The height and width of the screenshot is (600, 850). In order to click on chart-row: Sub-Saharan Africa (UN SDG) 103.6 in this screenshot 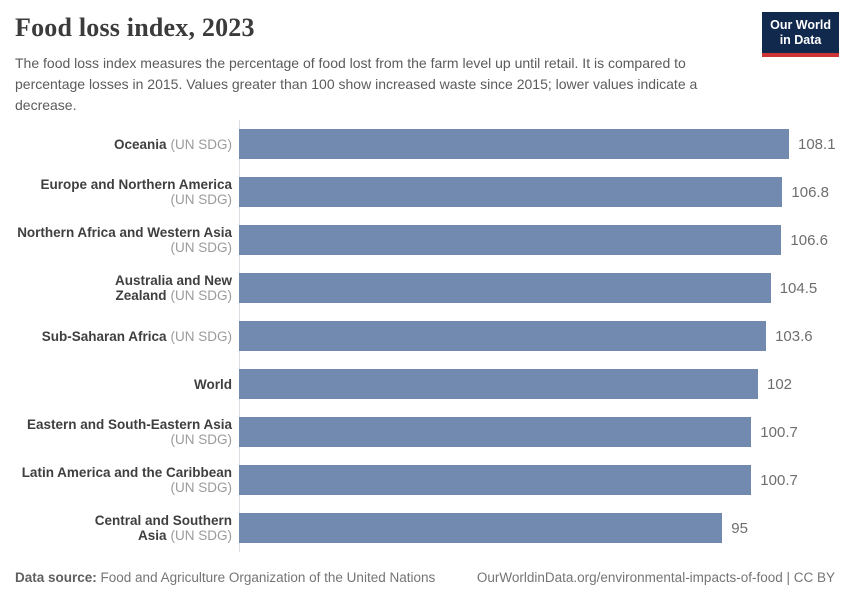, I will do `click(425, 336)`.